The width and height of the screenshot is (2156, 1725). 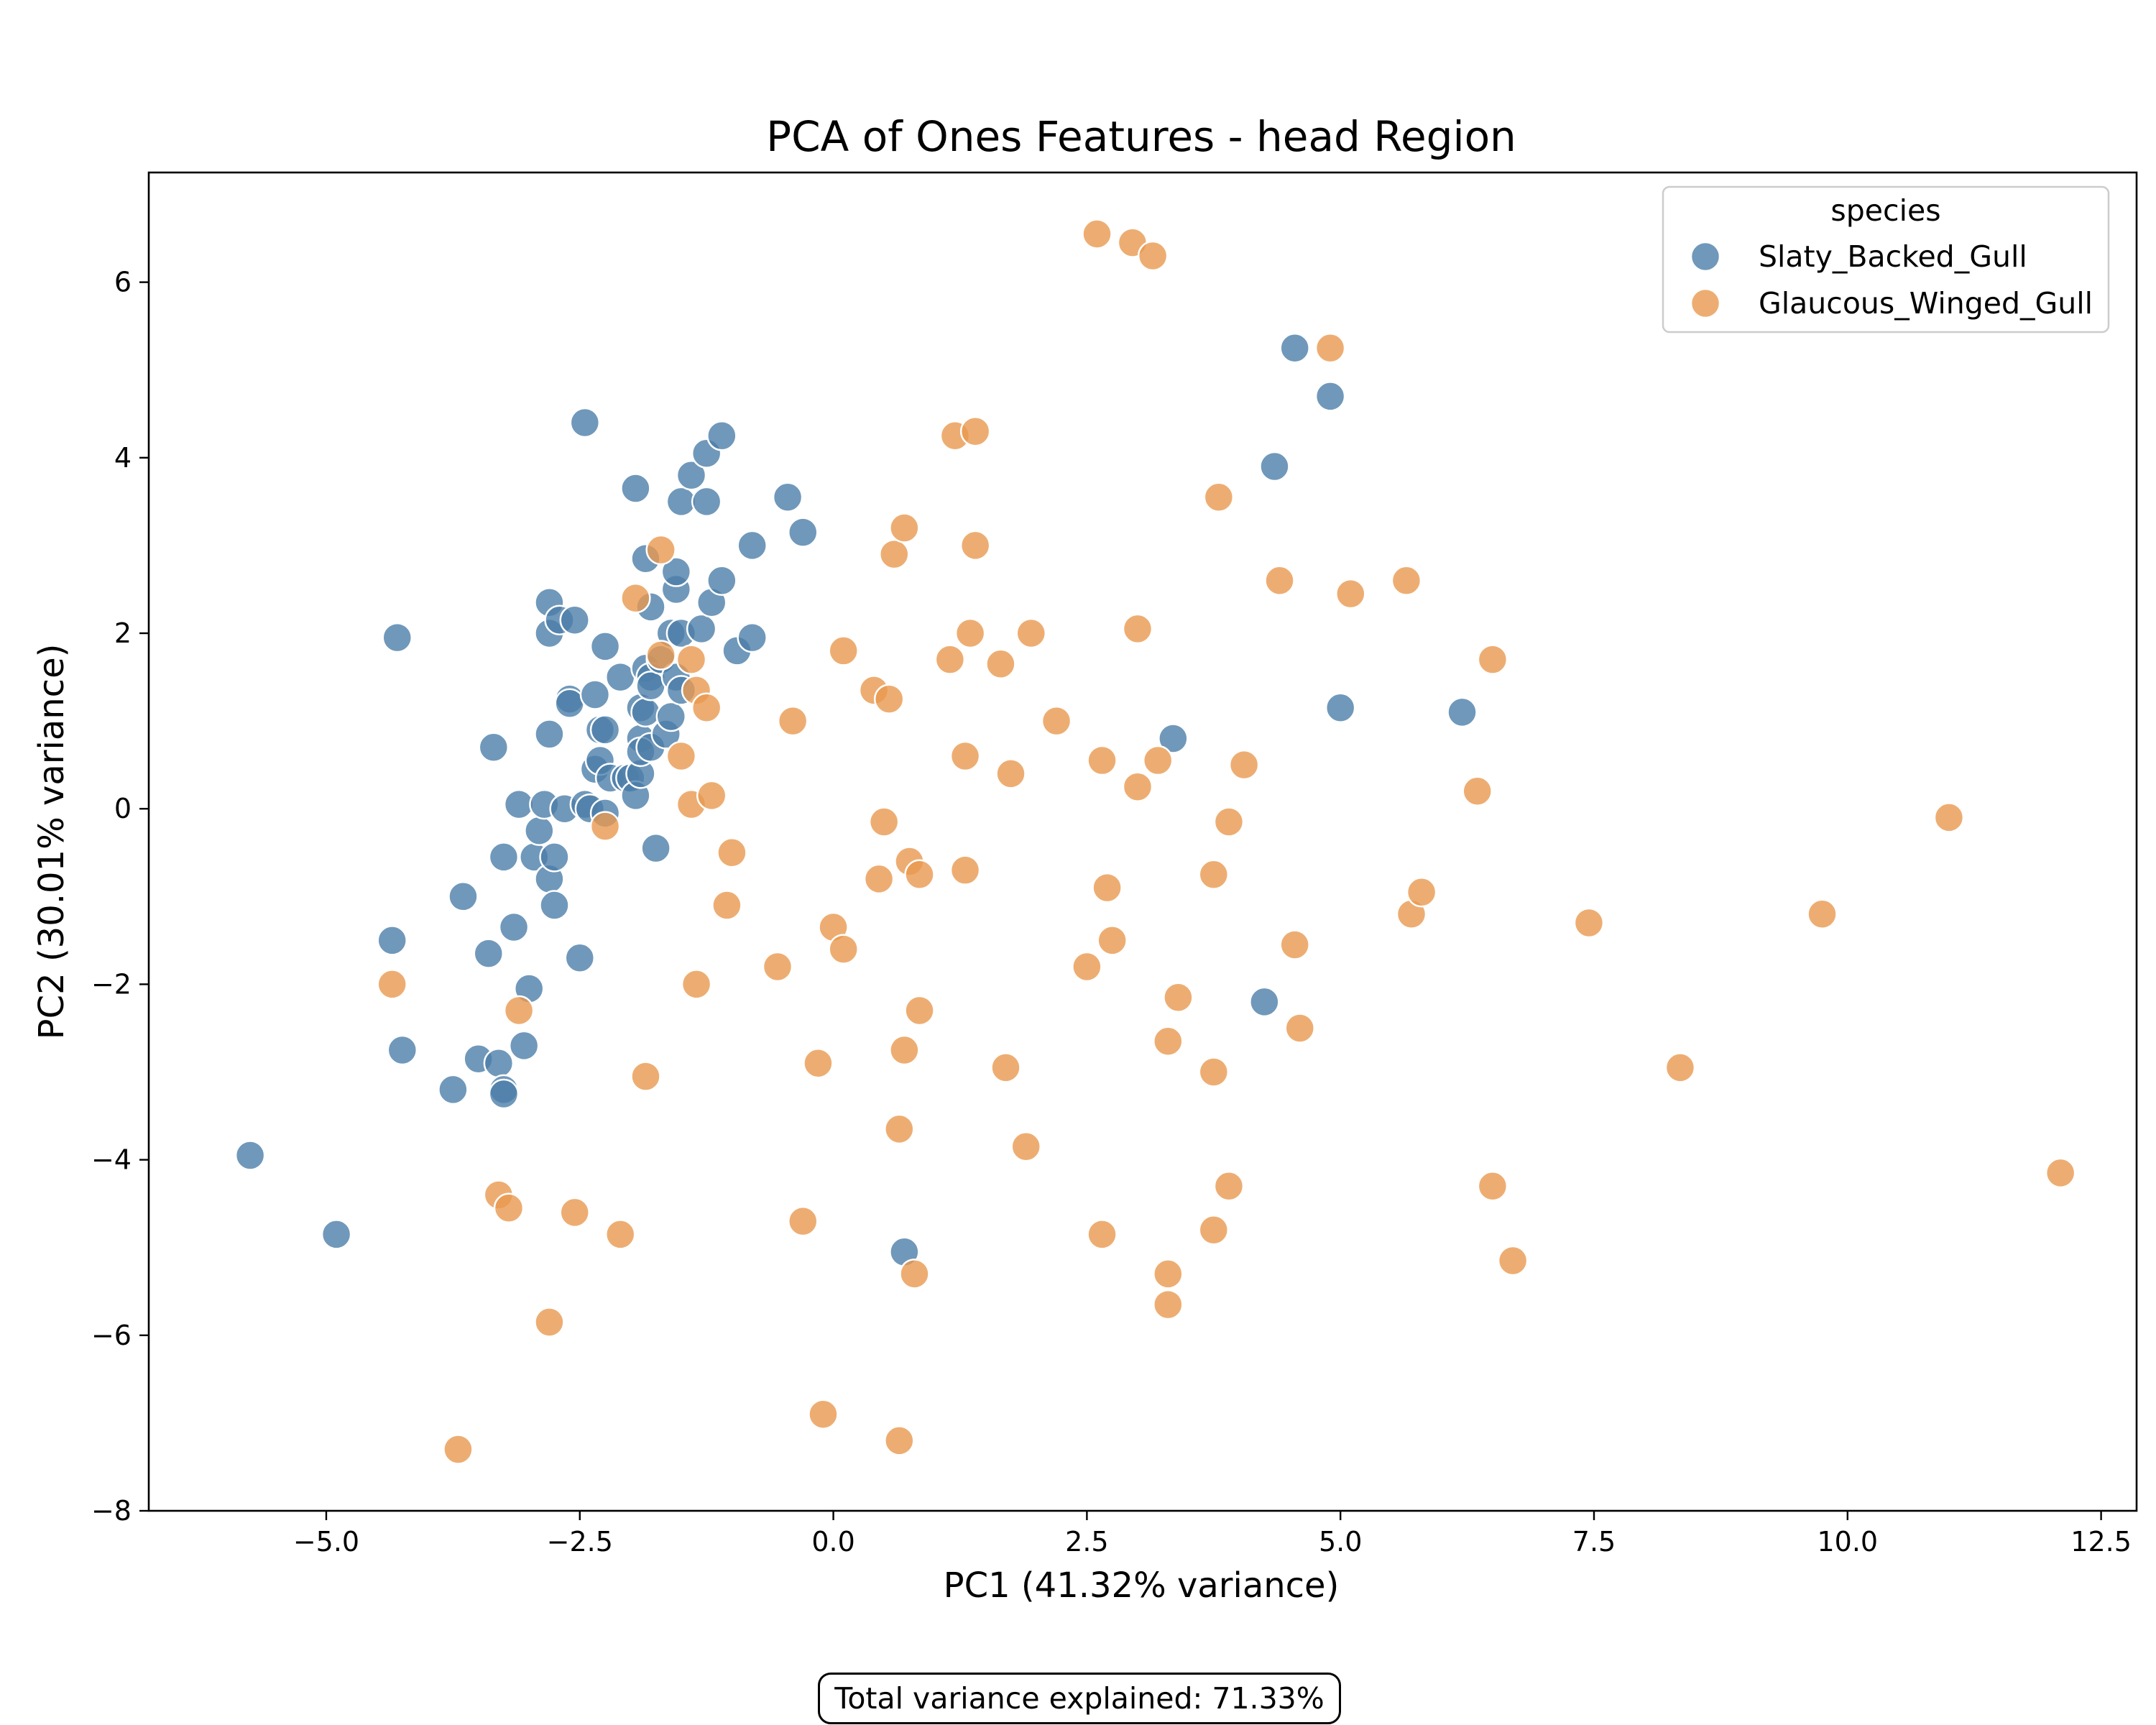 I want to click on x-tick-label: −5.0, so click(x=326, y=1542).